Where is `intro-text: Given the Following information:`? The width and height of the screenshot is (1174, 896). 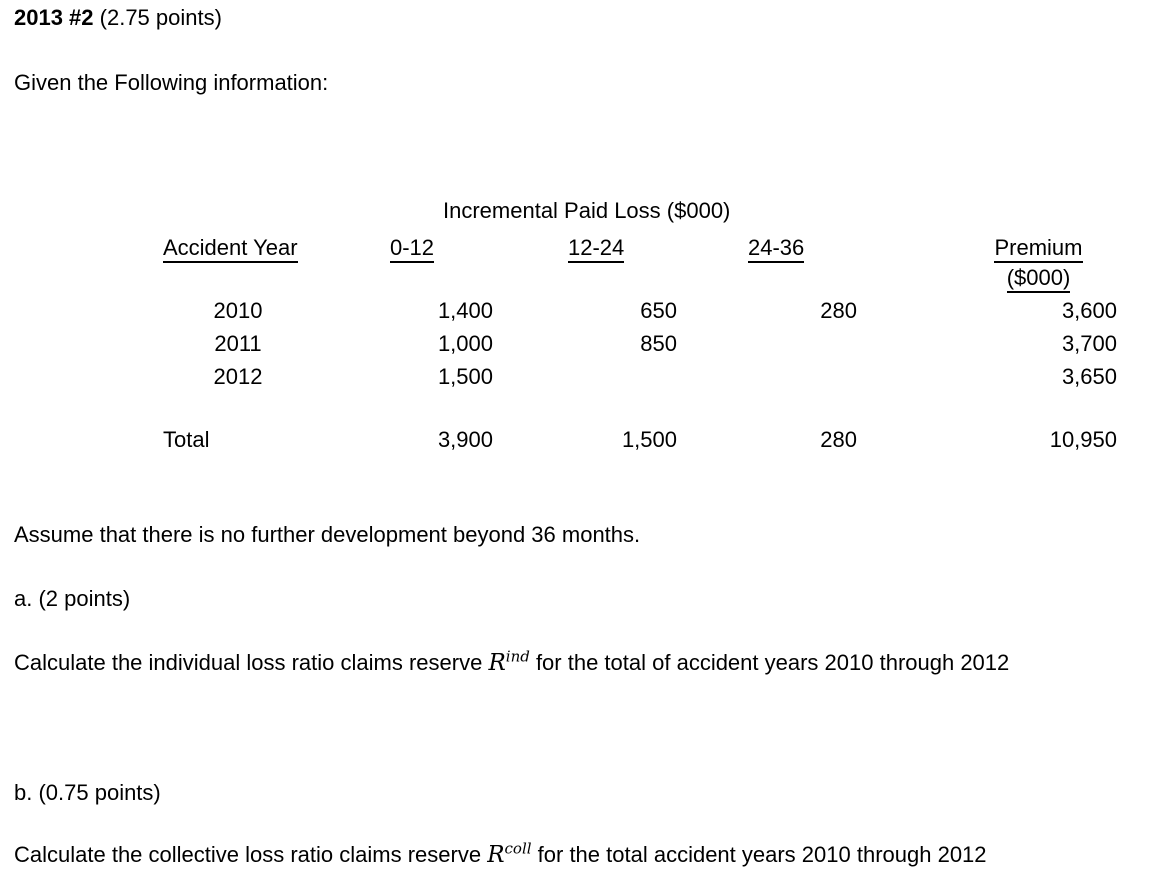 intro-text: Given the Following information: is located at coordinates (171, 82).